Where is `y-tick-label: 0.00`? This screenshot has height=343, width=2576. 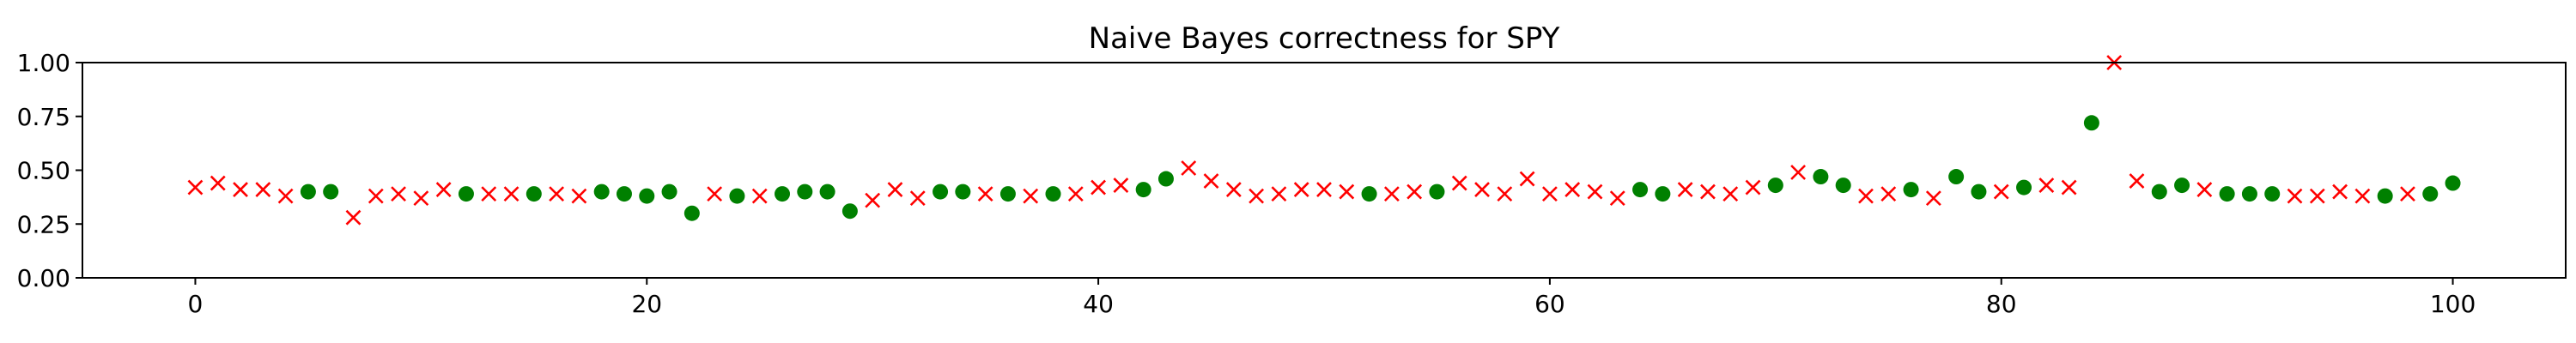 y-tick-label: 0.00 is located at coordinates (44, 278).